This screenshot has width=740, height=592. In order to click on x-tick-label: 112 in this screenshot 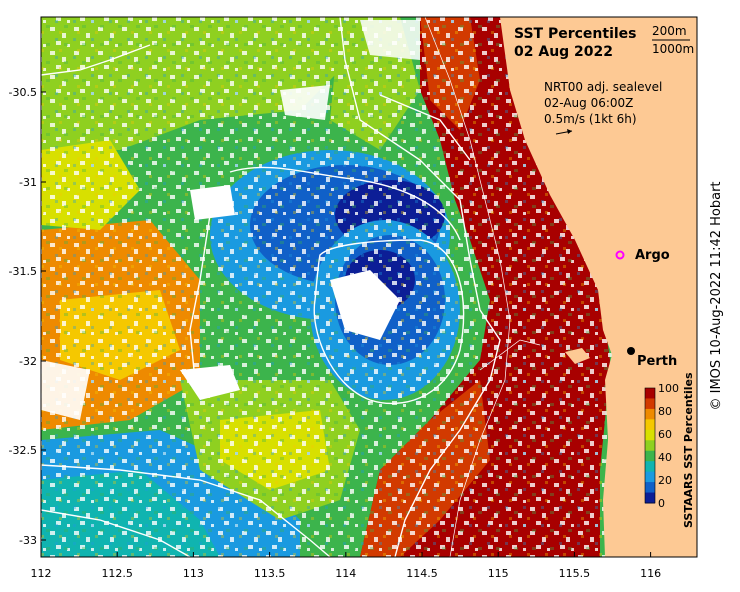, I will do `click(41, 573)`.